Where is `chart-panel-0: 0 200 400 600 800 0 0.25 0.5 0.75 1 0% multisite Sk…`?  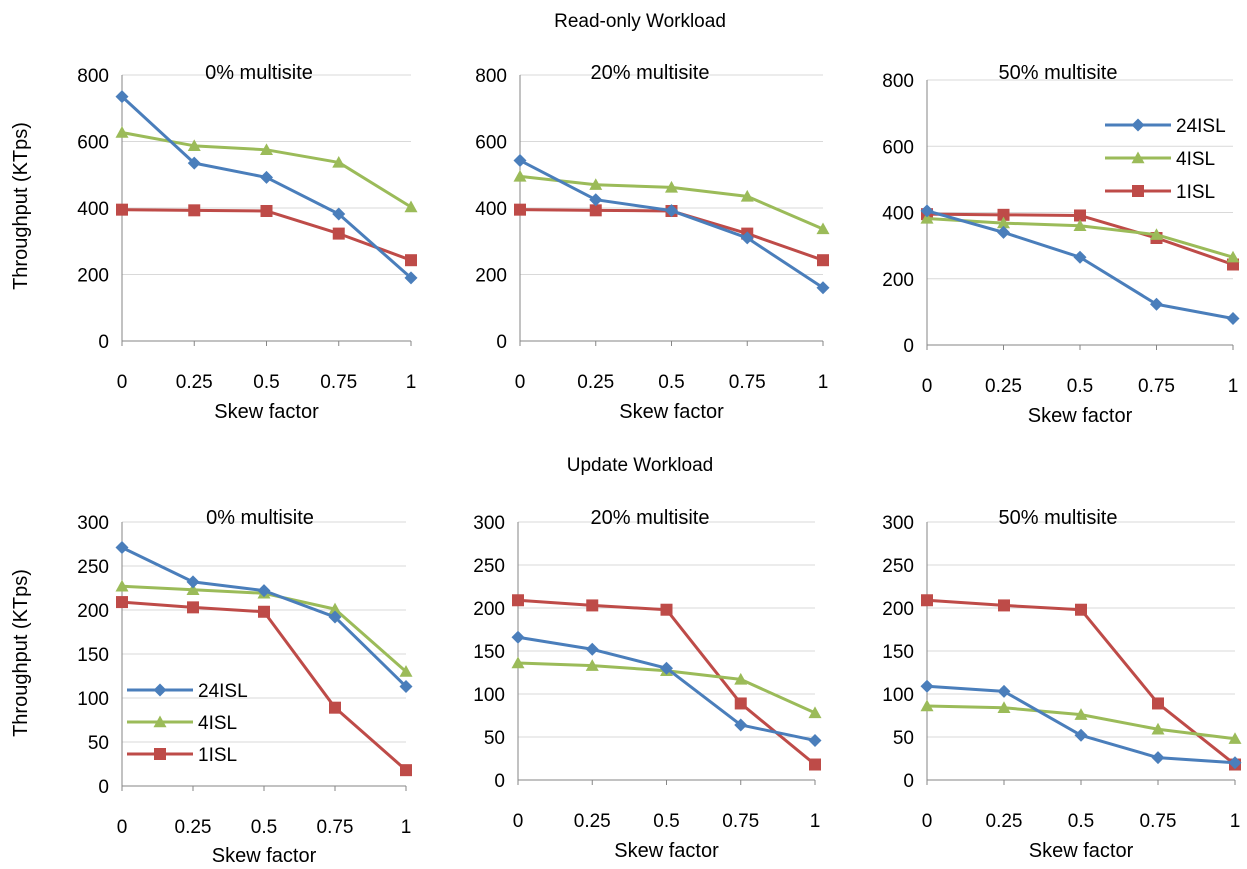
chart-panel-0: 0 200 400 600 800 0 0.25 0.5 0.75 1 0% multisite Sk… is located at coordinates (247, 242).